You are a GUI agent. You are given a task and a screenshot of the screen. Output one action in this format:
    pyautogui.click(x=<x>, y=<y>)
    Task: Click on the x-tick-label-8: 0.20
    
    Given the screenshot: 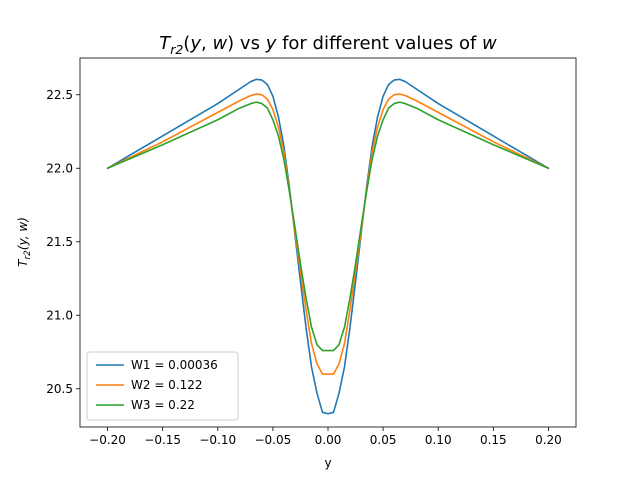 What is the action you would take?
    pyautogui.click(x=548, y=440)
    